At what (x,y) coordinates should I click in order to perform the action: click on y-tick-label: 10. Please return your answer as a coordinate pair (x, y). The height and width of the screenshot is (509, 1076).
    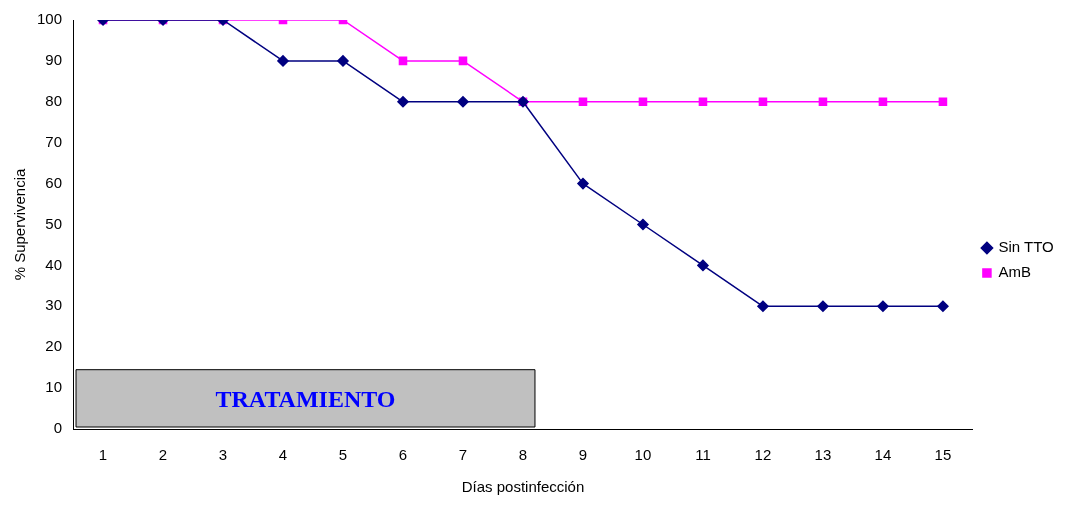
    Looking at the image, I should click on (54, 387).